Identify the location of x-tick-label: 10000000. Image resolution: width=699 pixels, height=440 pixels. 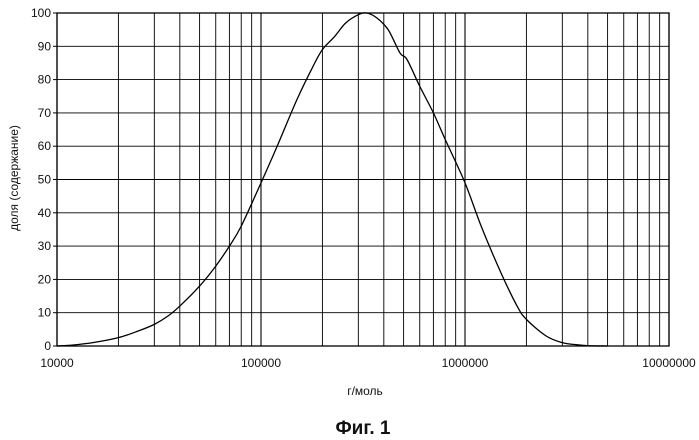
(669, 363).